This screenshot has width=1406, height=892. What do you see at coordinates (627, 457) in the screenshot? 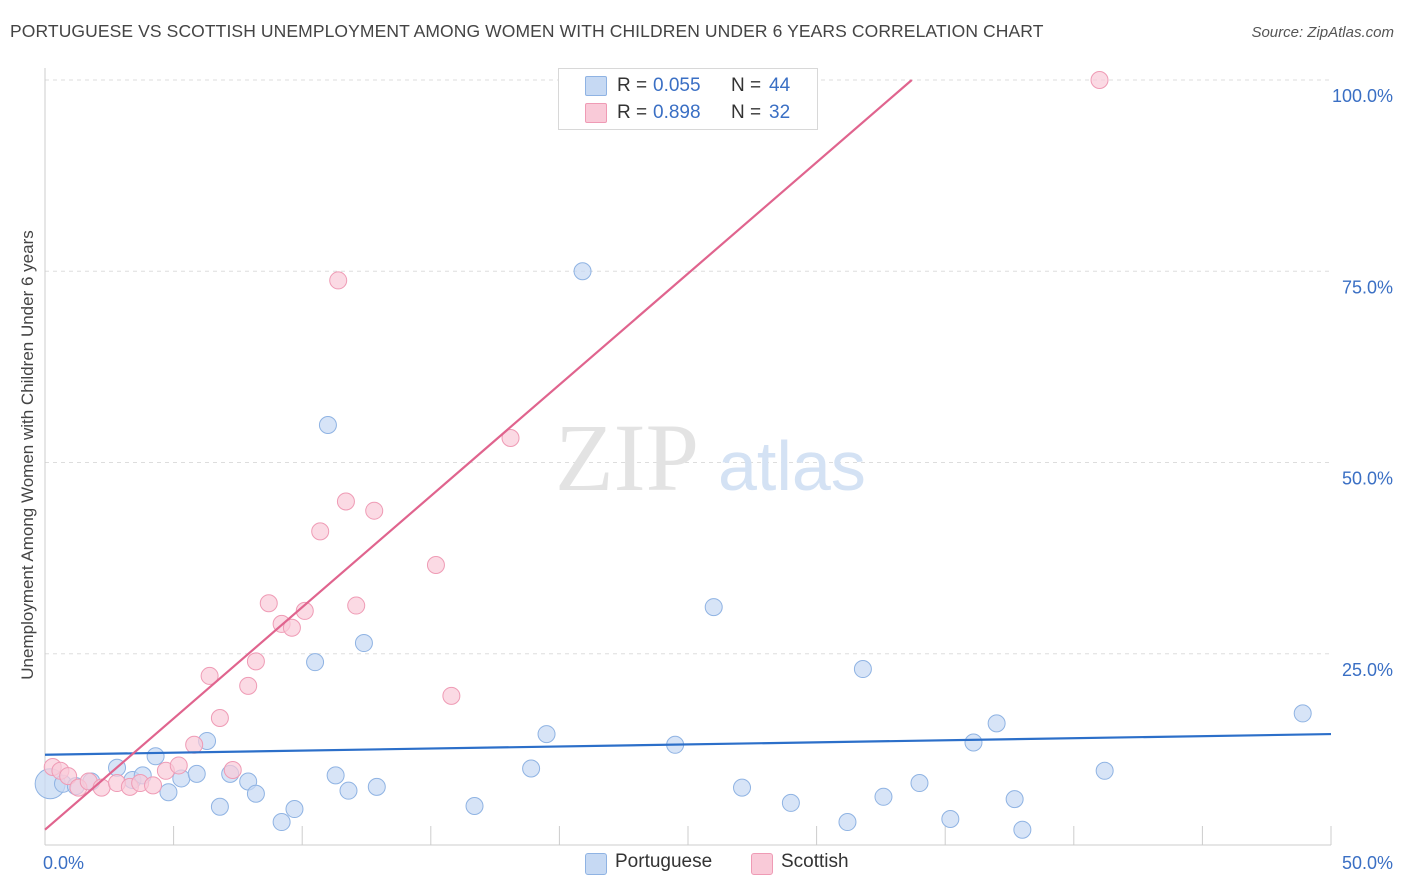
I see `watermark-zip: ZIP` at bounding box center [627, 457].